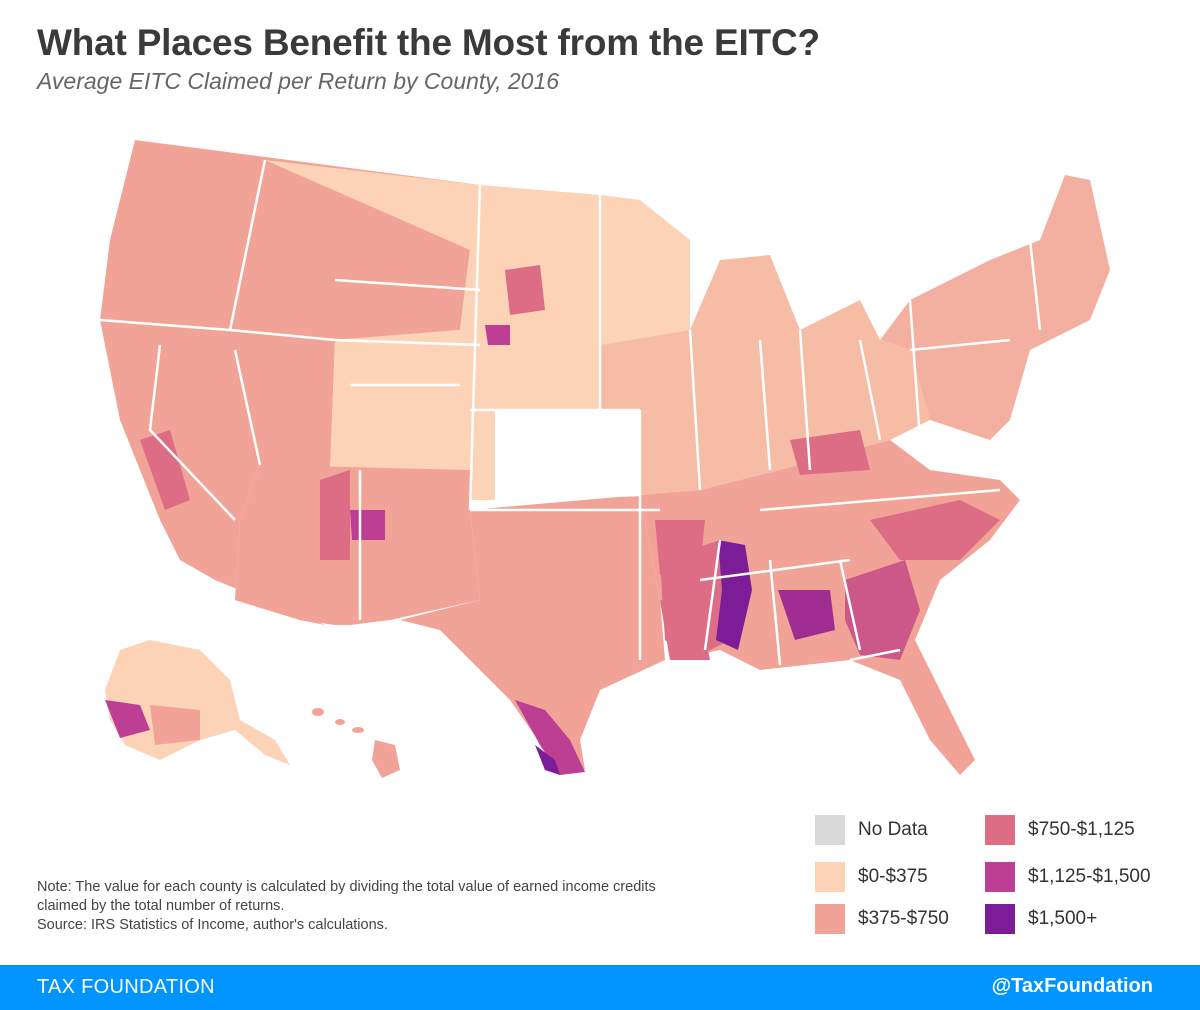 The height and width of the screenshot is (1010, 1200). What do you see at coordinates (356, 743) in the screenshot?
I see `hawaii` at bounding box center [356, 743].